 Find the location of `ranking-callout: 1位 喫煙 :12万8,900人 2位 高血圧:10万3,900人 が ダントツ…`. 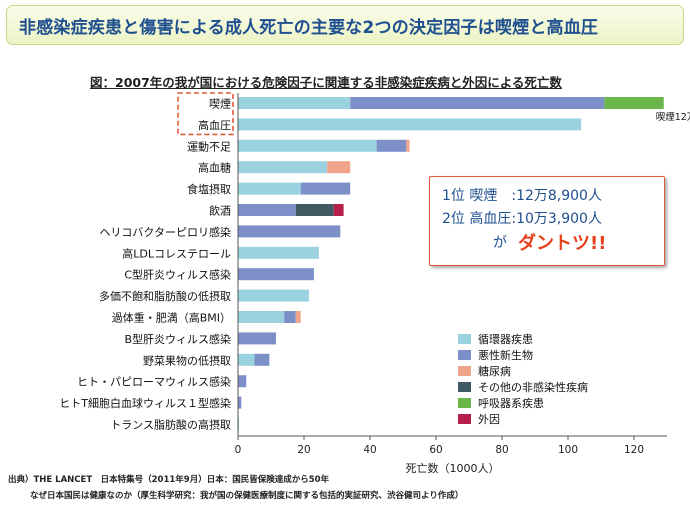

ranking-callout: 1位 喫煙 :12万8,900人 2位 高血圧:10万3,900人 が ダントツ… is located at coordinates (547, 221).